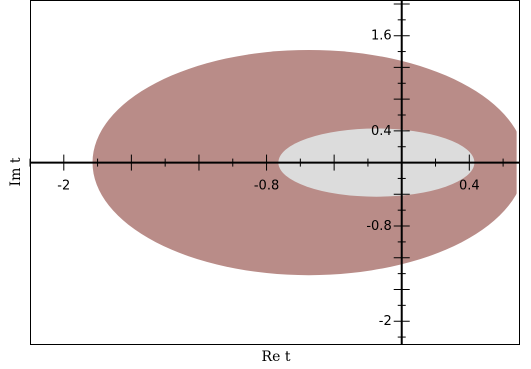 The width and height of the screenshot is (531, 369). Describe the element at coordinates (266, 186) in the screenshot. I see `x-tick-label: -0.8` at that location.